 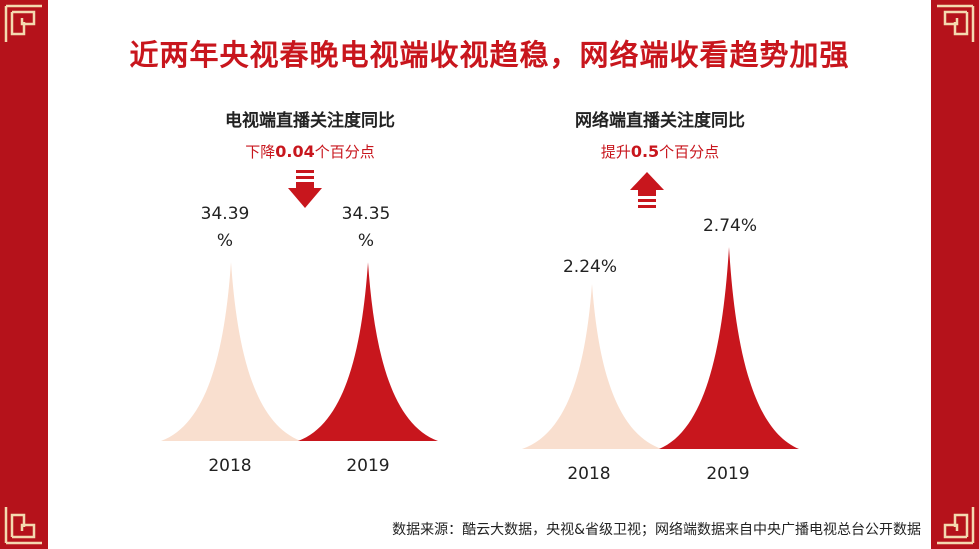 What do you see at coordinates (366, 228) in the screenshot?
I see `value-label: 34.35 %` at bounding box center [366, 228].